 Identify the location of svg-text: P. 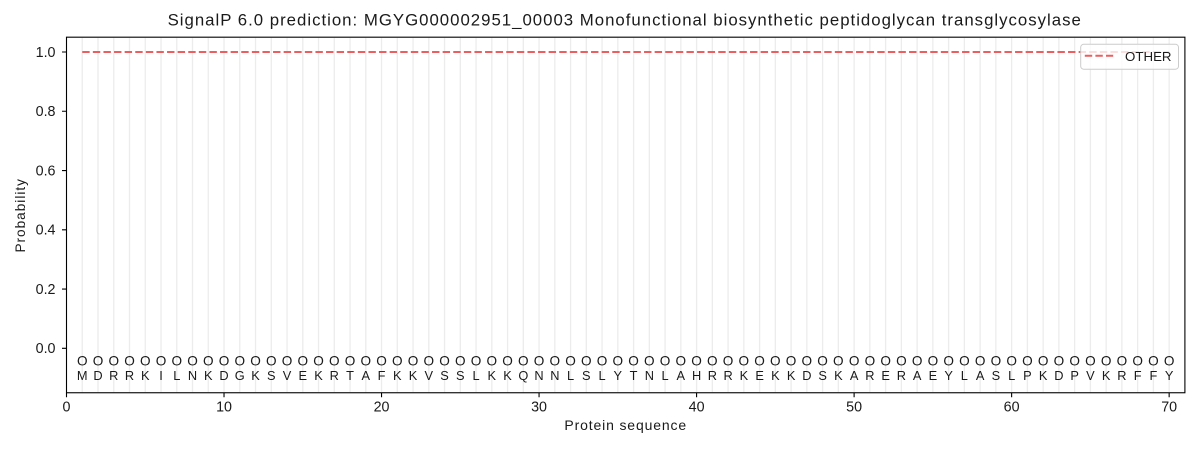
(1074, 375).